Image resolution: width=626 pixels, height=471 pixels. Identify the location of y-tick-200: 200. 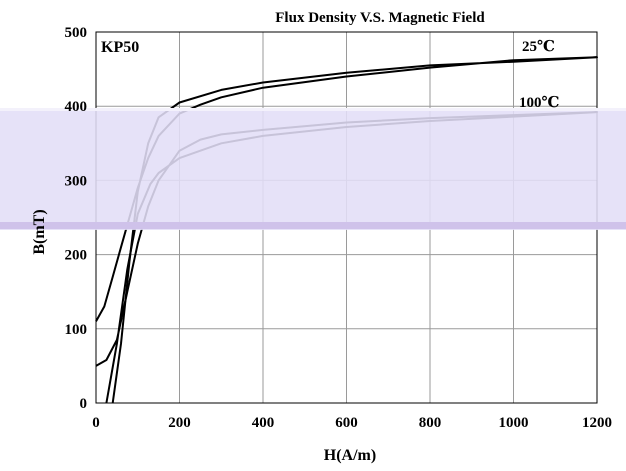
(76, 256).